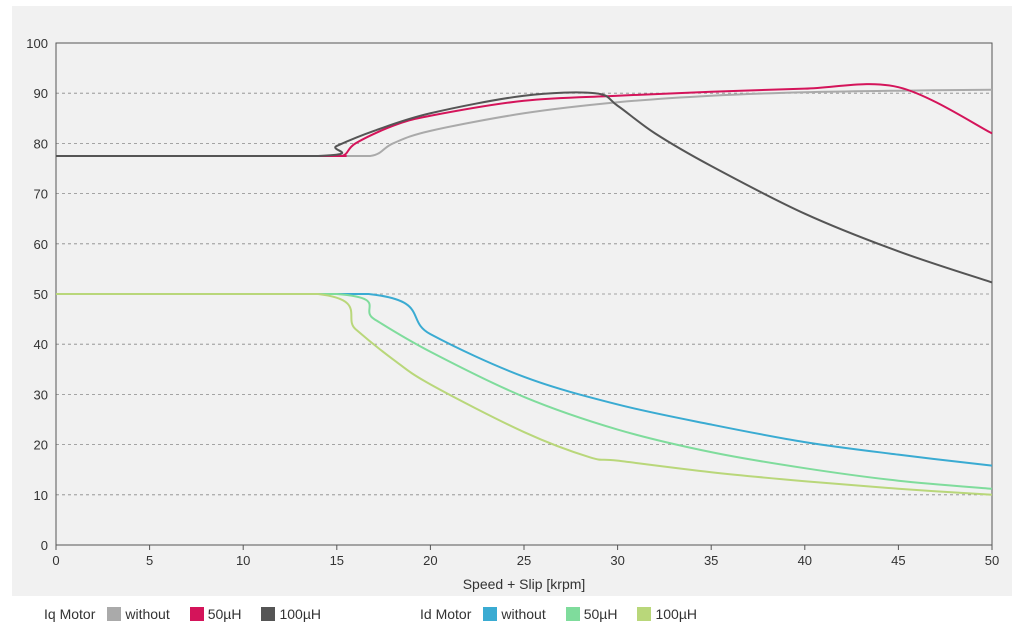 This screenshot has height=635, width=1024. What do you see at coordinates (41, 93) in the screenshot?
I see `y-tick-label: 90` at bounding box center [41, 93].